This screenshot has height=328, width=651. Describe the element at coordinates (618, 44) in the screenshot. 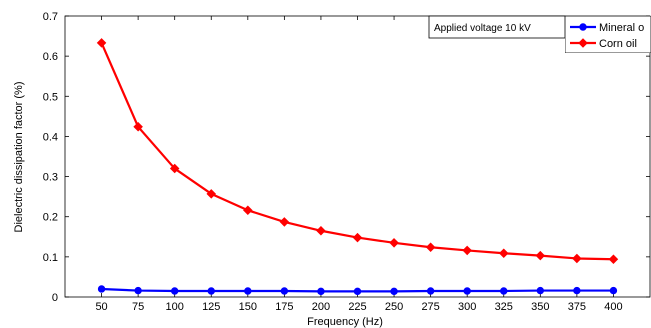

I see `legend-corn-oil-label: Corn oil` at that location.